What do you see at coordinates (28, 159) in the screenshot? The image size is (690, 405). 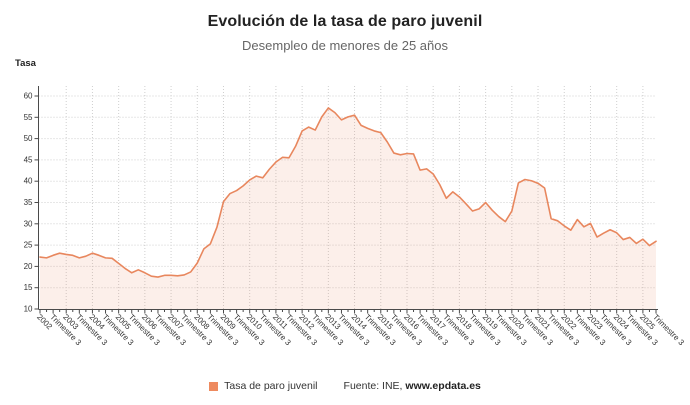 I see `svg-text: 45` at bounding box center [28, 159].